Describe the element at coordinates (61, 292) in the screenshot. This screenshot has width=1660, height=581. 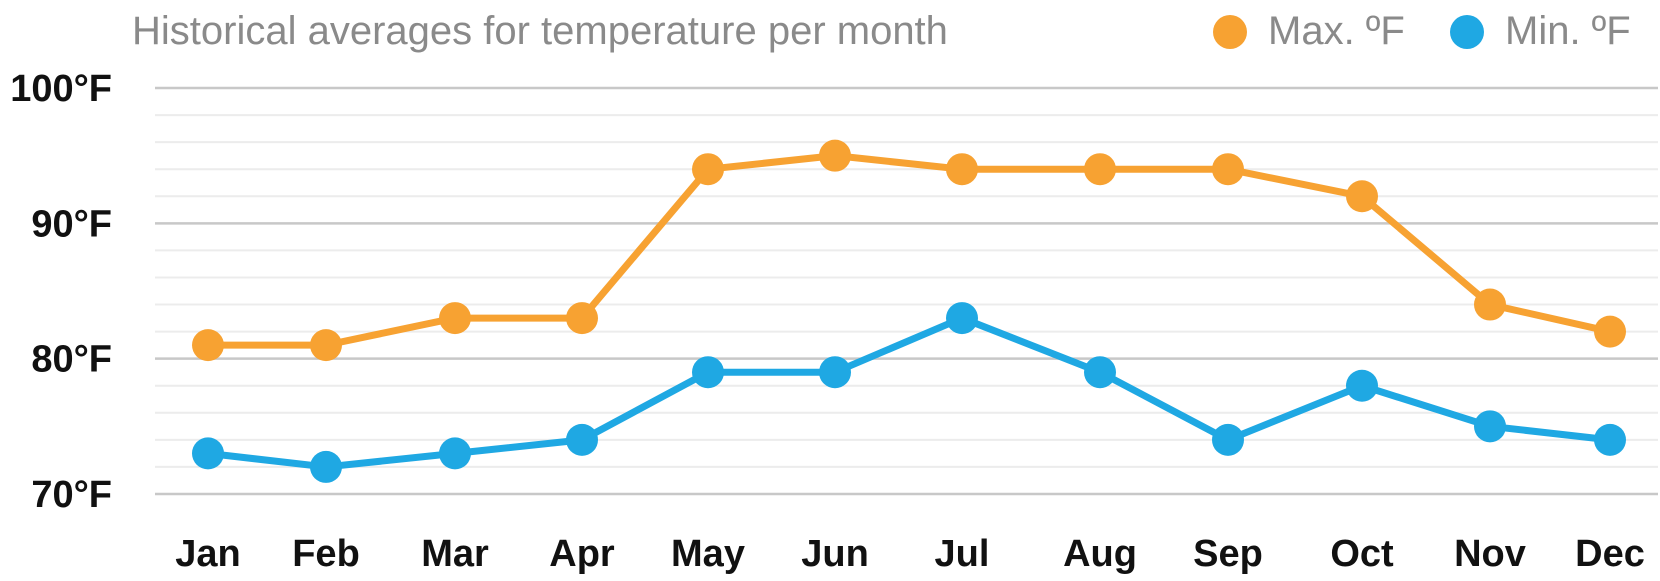
I see `y-axis: 70°F 80°F 90°F 100°F` at that location.